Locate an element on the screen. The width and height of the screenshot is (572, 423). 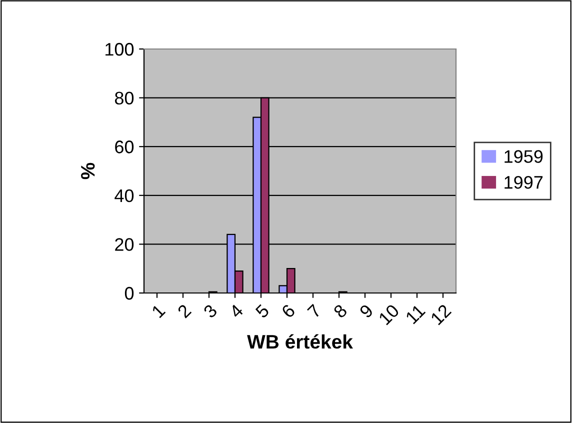
x-tick-label: 10 is located at coordinates (389, 315).